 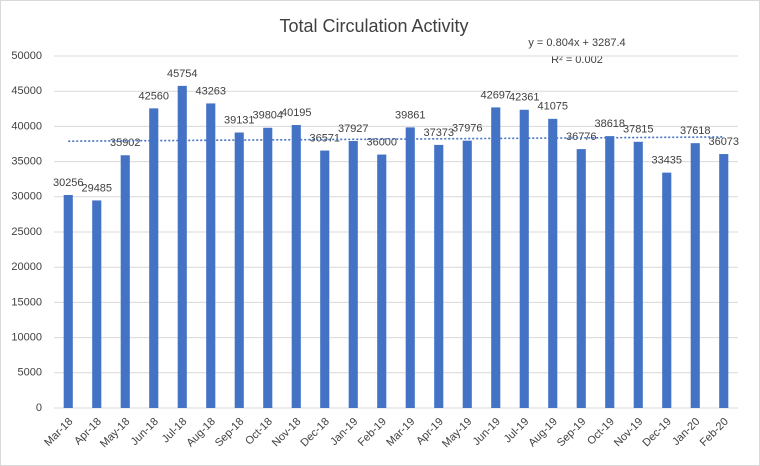 I want to click on data-label: 36776, so click(x=581, y=137).